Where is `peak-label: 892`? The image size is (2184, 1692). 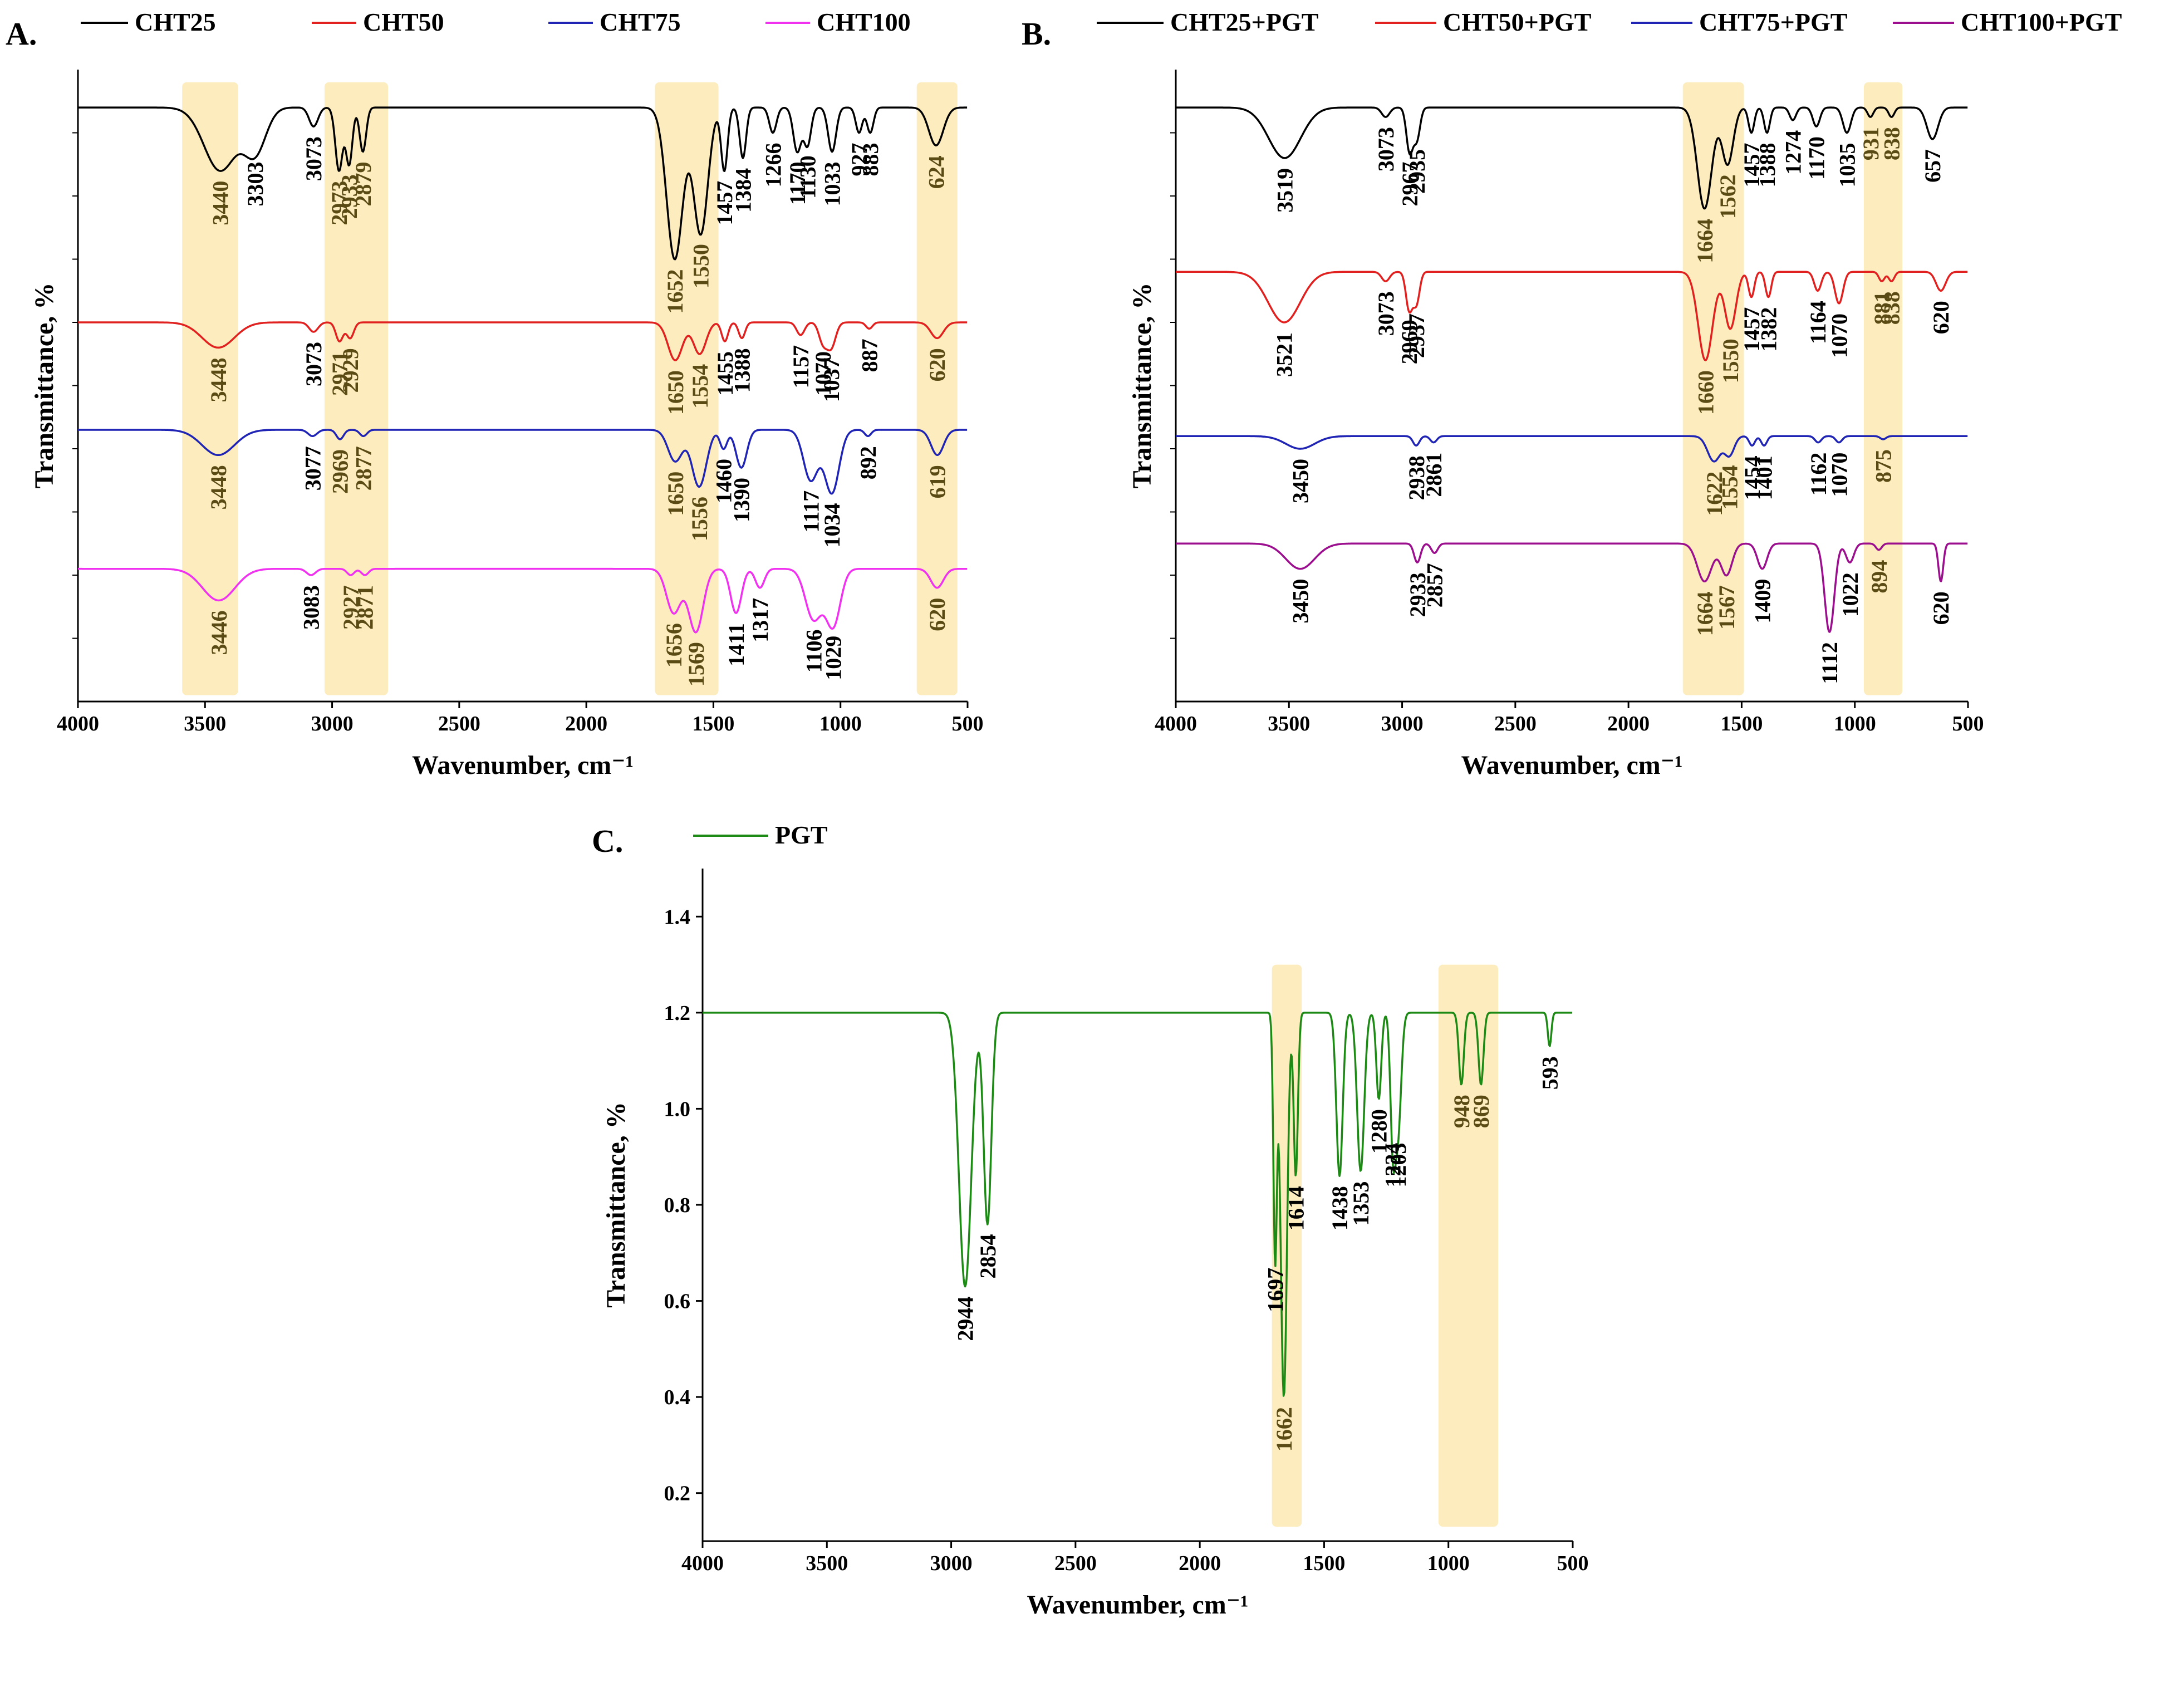 peak-label: 892 is located at coordinates (868, 463).